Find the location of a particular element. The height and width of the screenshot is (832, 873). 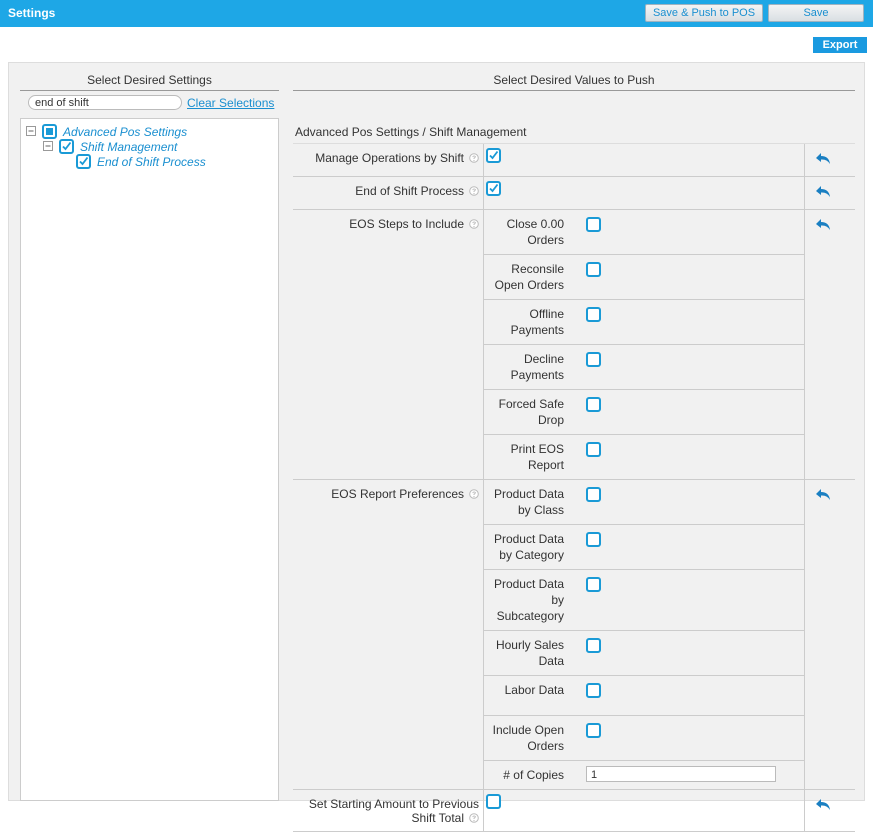

right-title: Select Desired Values to Push is located at coordinates (574, 80).